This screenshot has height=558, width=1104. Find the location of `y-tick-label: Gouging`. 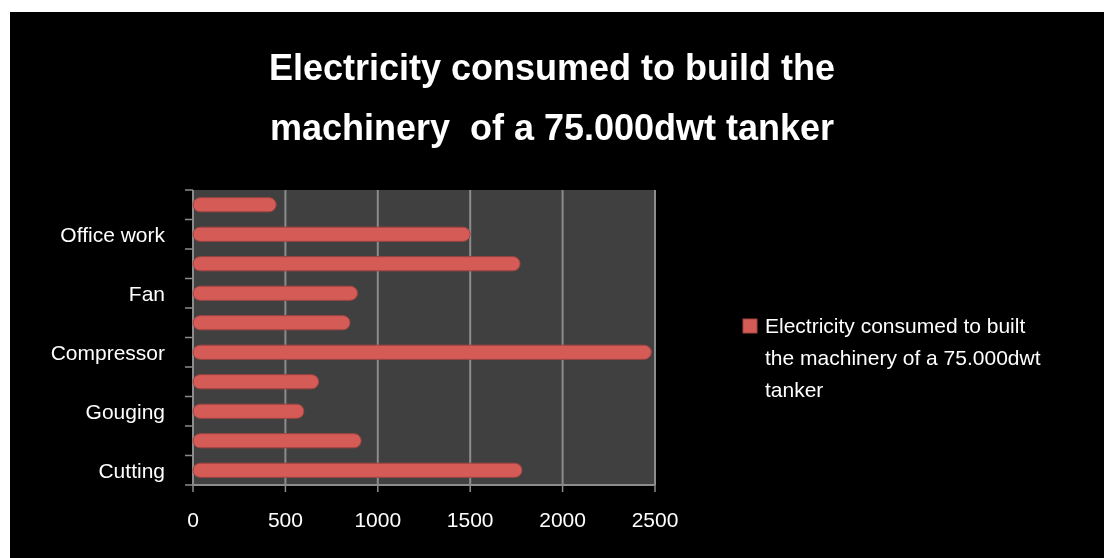

y-tick-label: Gouging is located at coordinates (125, 411).